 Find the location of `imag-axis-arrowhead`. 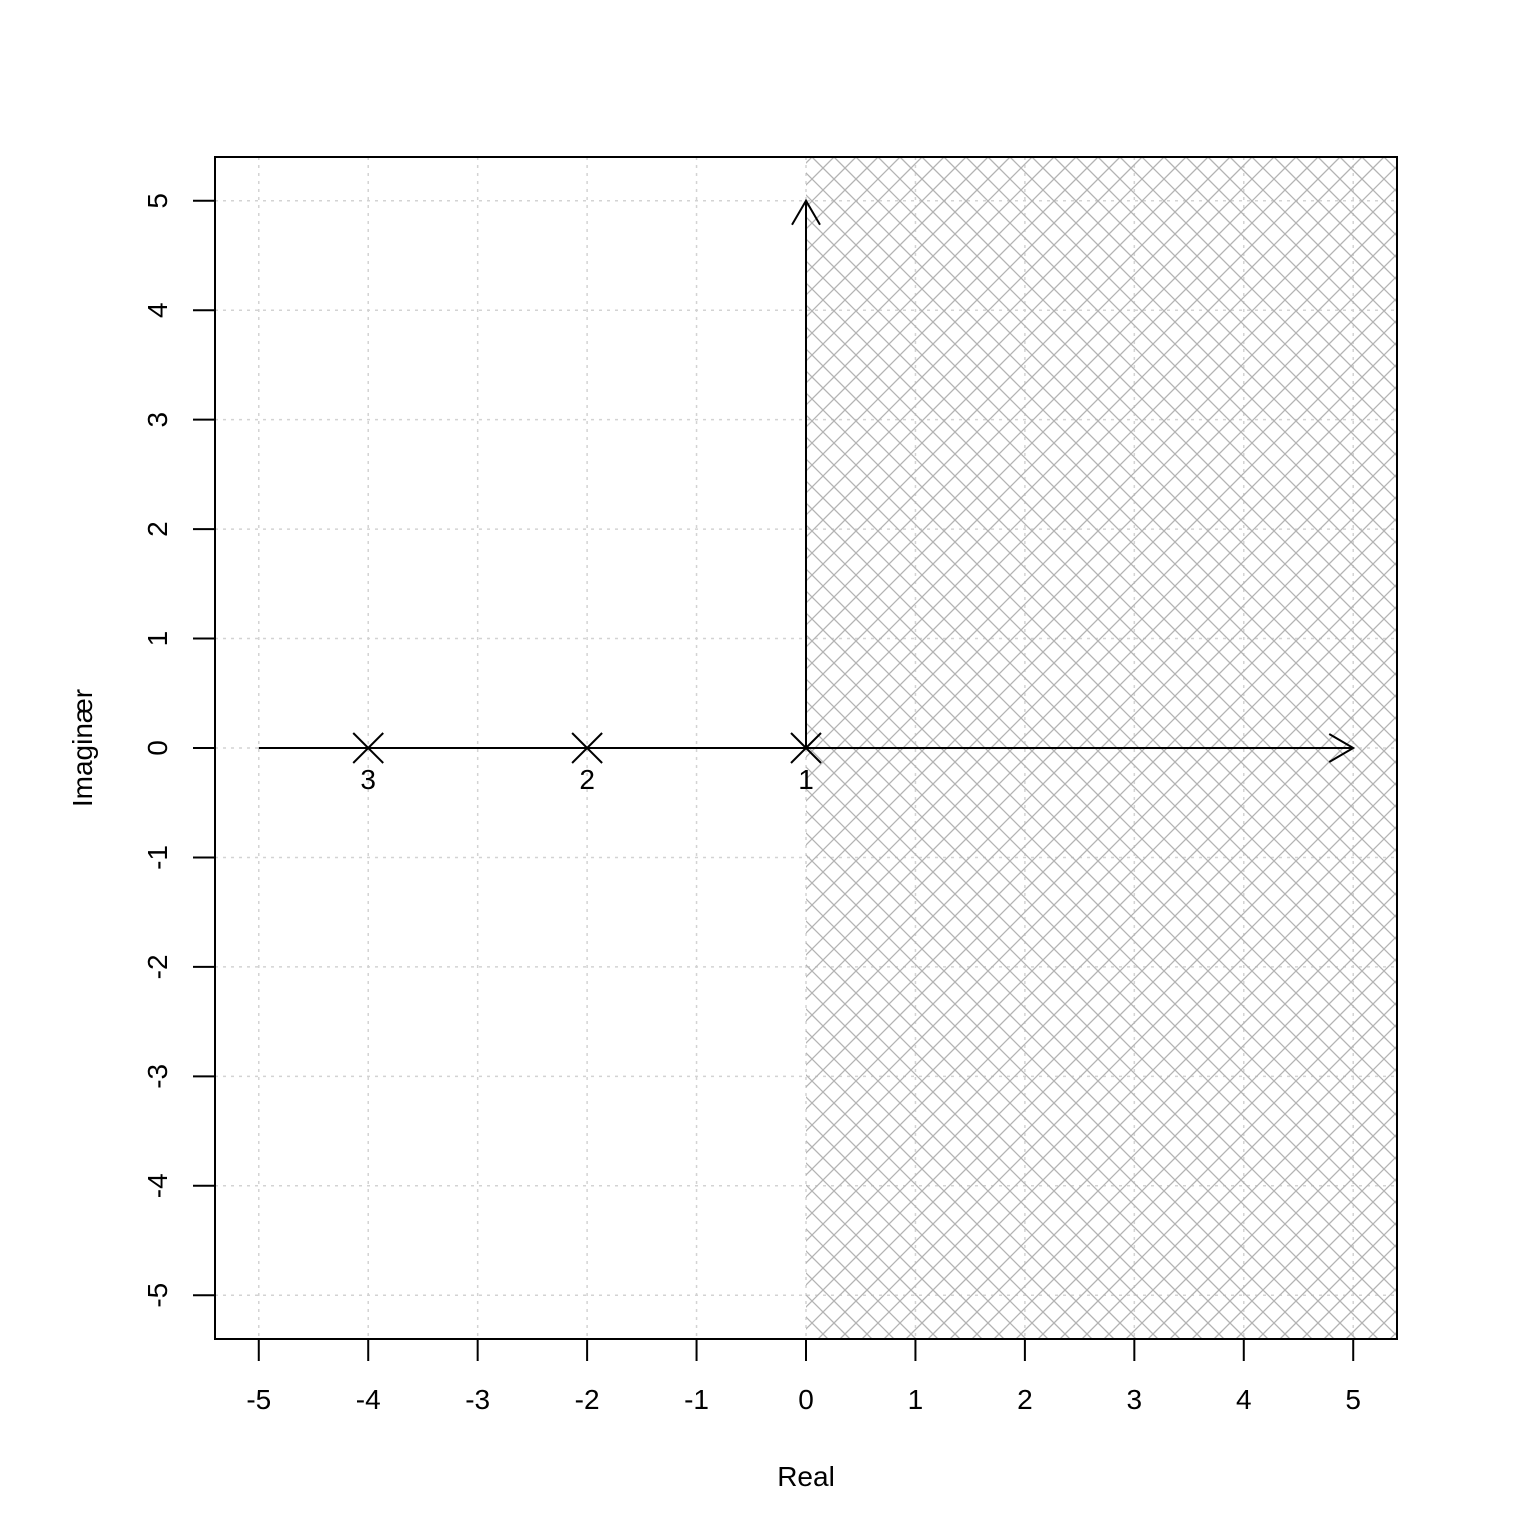

imag-axis-arrowhead is located at coordinates (806, 212).